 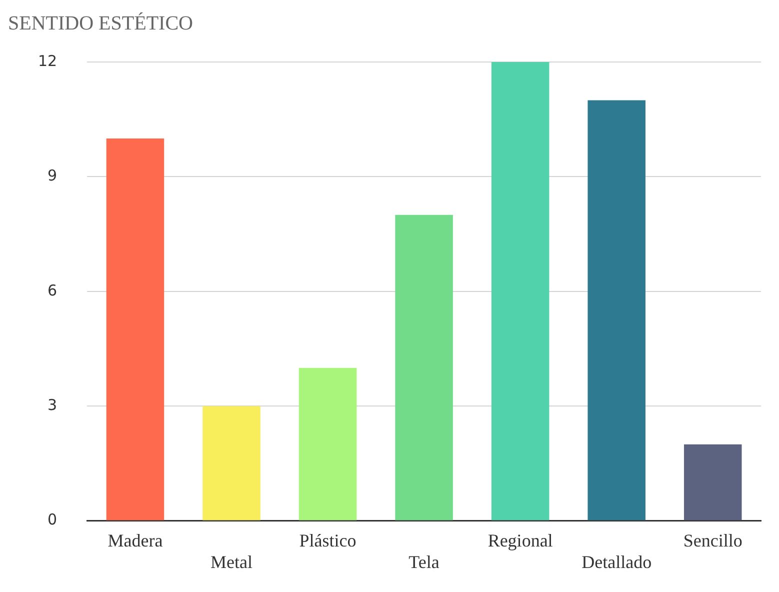 What do you see at coordinates (53, 290) in the screenshot?
I see `y-tick-label: 6` at bounding box center [53, 290].